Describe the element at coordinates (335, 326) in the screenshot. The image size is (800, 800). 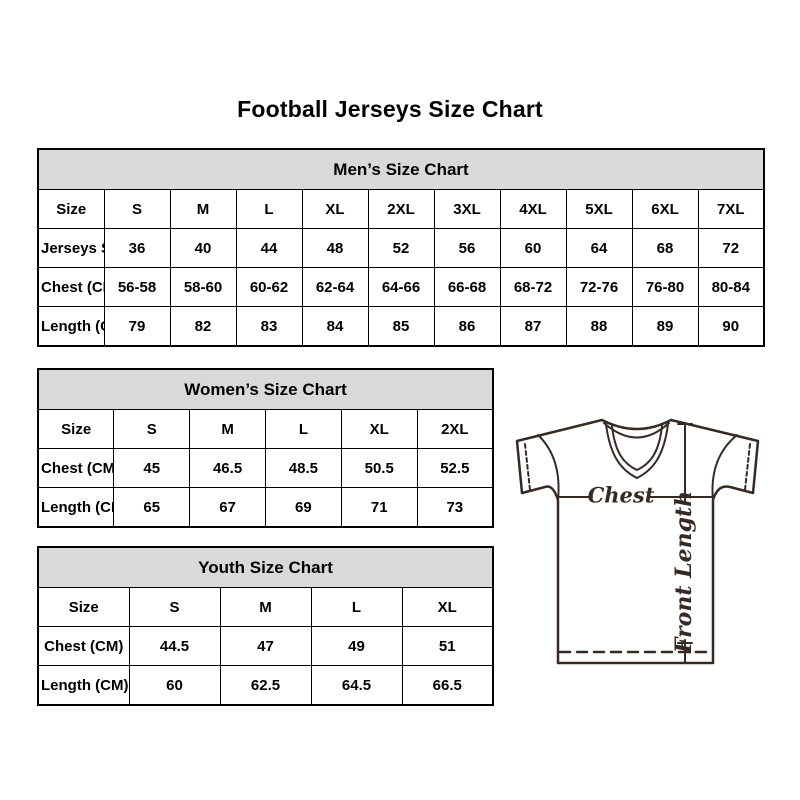
I see `value-cell: 84` at that location.